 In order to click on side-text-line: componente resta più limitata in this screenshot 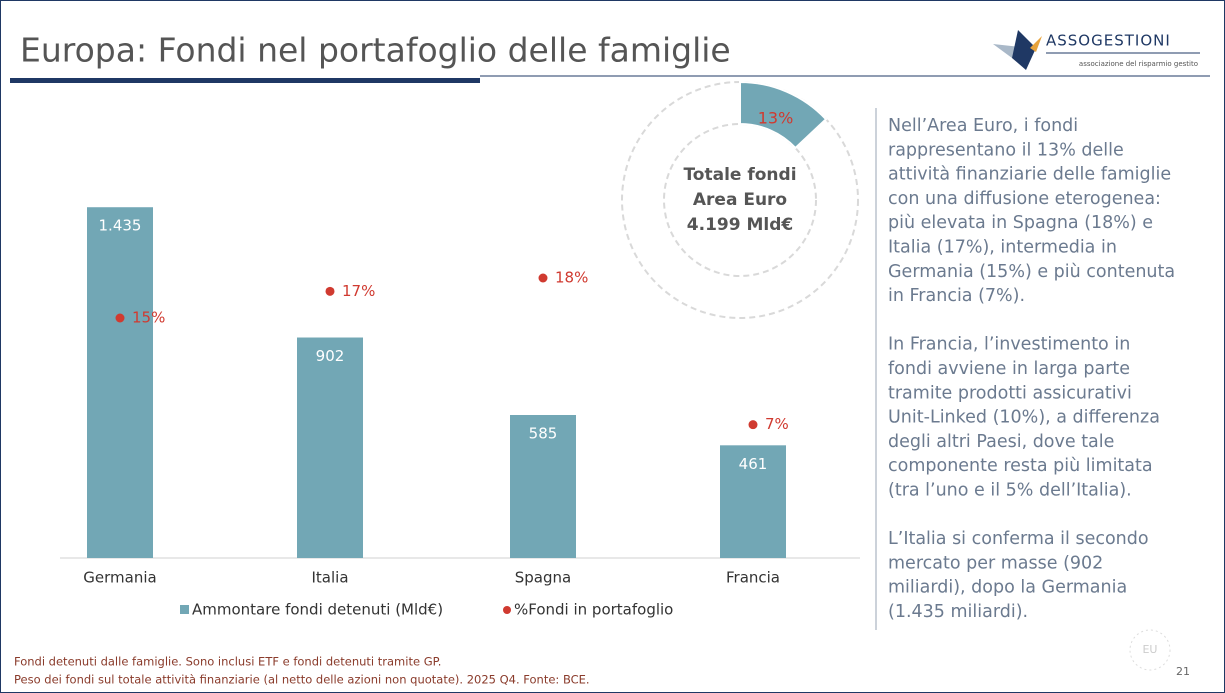, I will do `click(1020, 466)`.